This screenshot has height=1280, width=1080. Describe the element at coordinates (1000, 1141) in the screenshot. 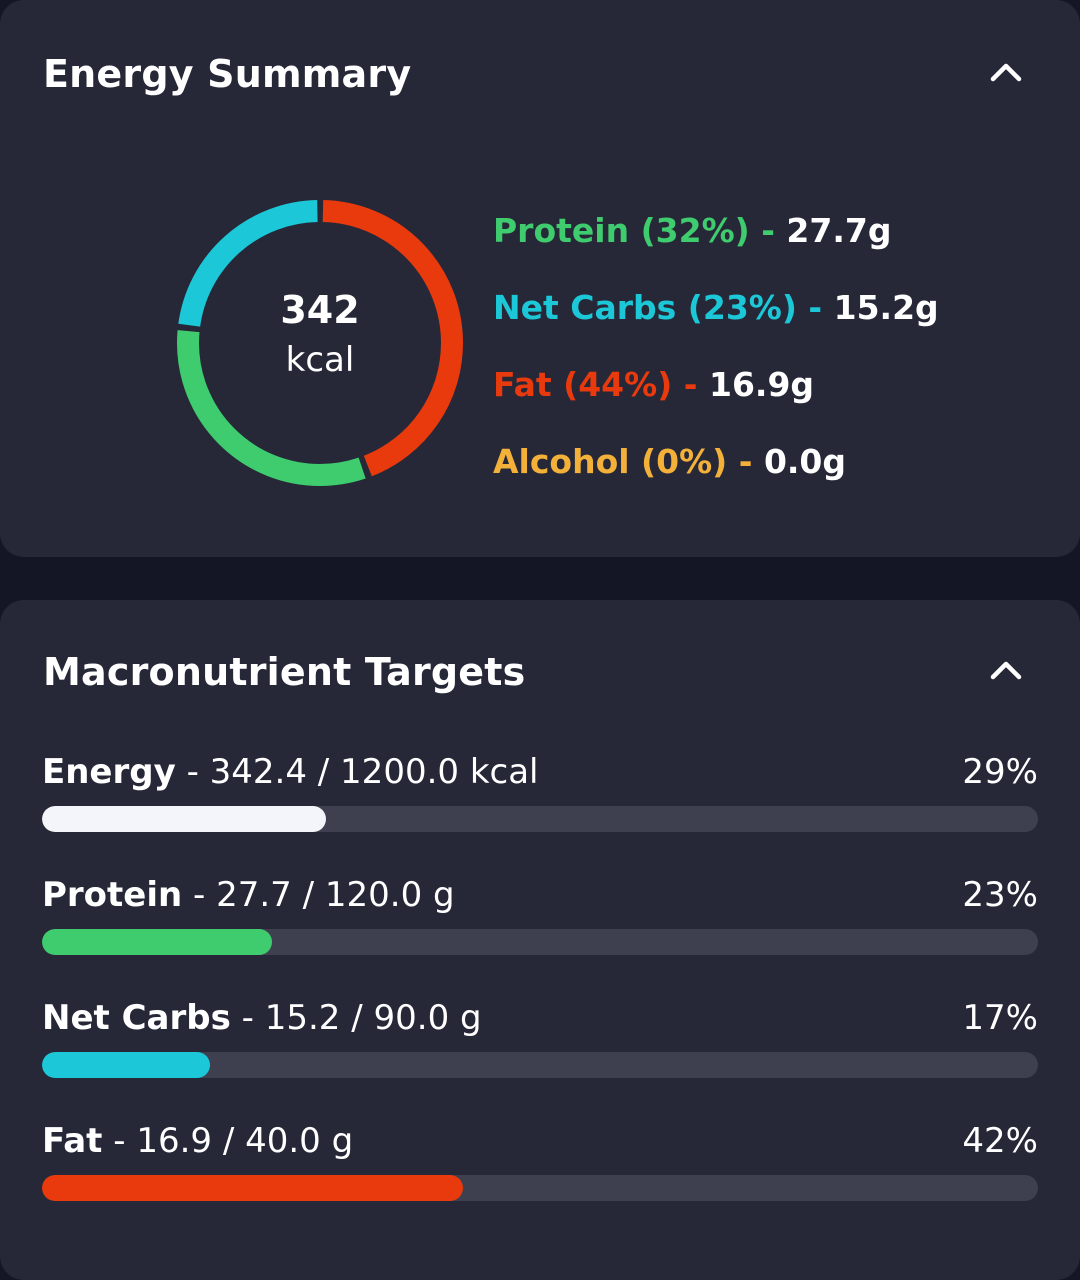

I see `target-fat-percent: 42%` at that location.